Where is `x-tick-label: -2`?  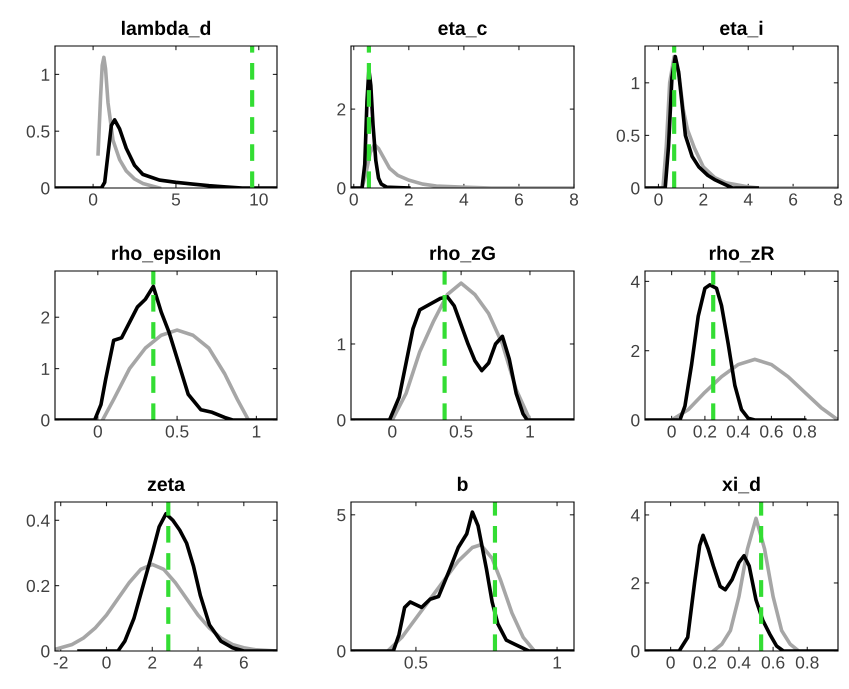 x-tick-label: -2 is located at coordinates (61, 662).